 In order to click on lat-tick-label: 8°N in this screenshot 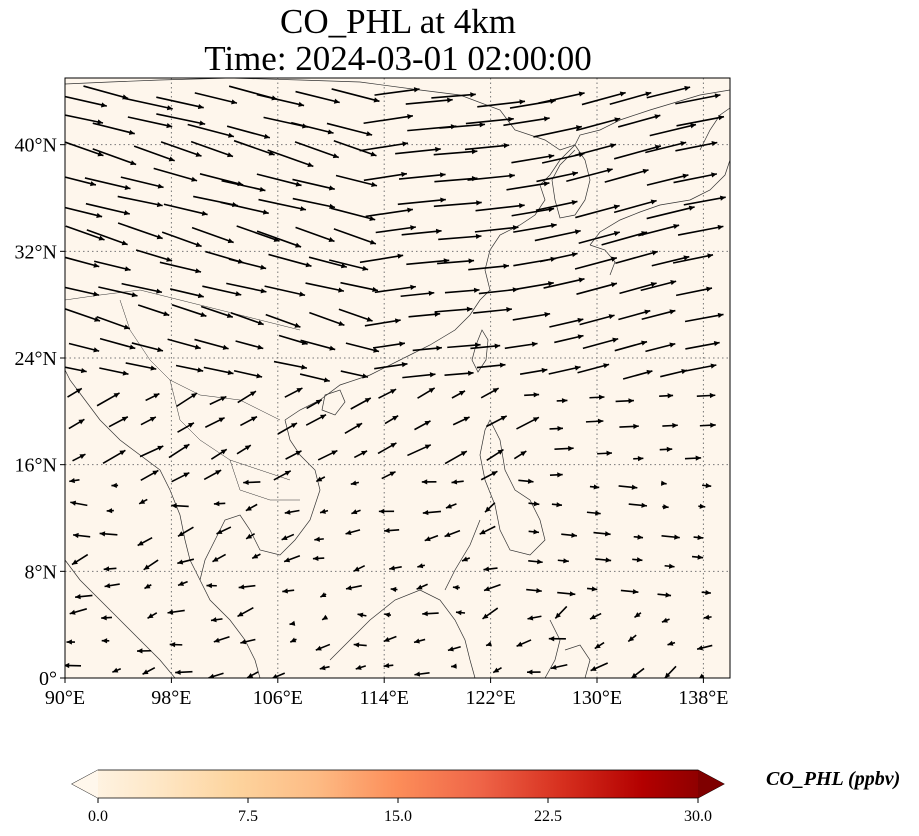, I will do `click(41, 572)`.